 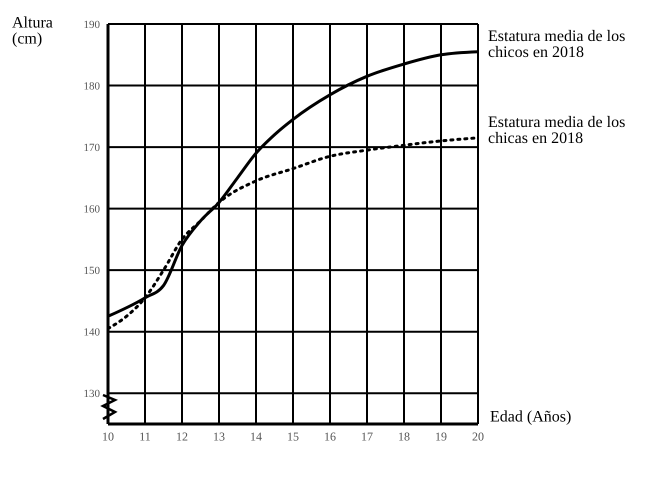 I want to click on x-tick-label: 19, so click(x=441, y=437).